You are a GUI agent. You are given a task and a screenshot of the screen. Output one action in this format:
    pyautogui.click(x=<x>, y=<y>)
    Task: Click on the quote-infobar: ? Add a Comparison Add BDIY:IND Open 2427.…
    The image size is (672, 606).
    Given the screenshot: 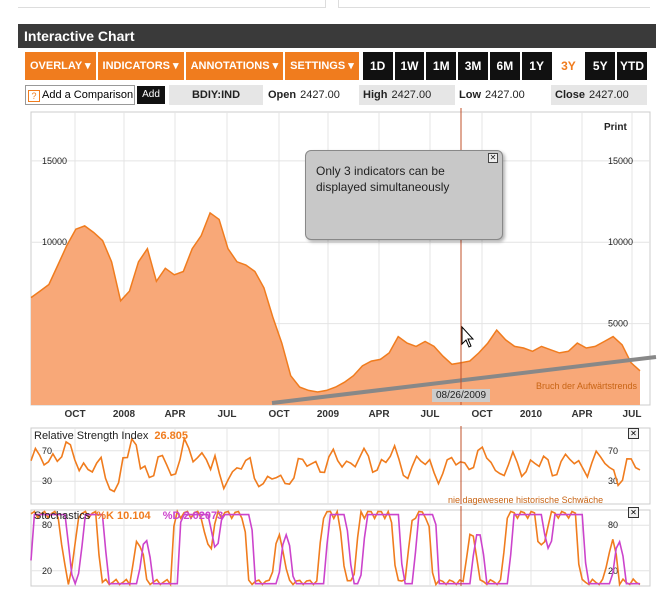 What is the action you would take?
    pyautogui.click(x=336, y=95)
    